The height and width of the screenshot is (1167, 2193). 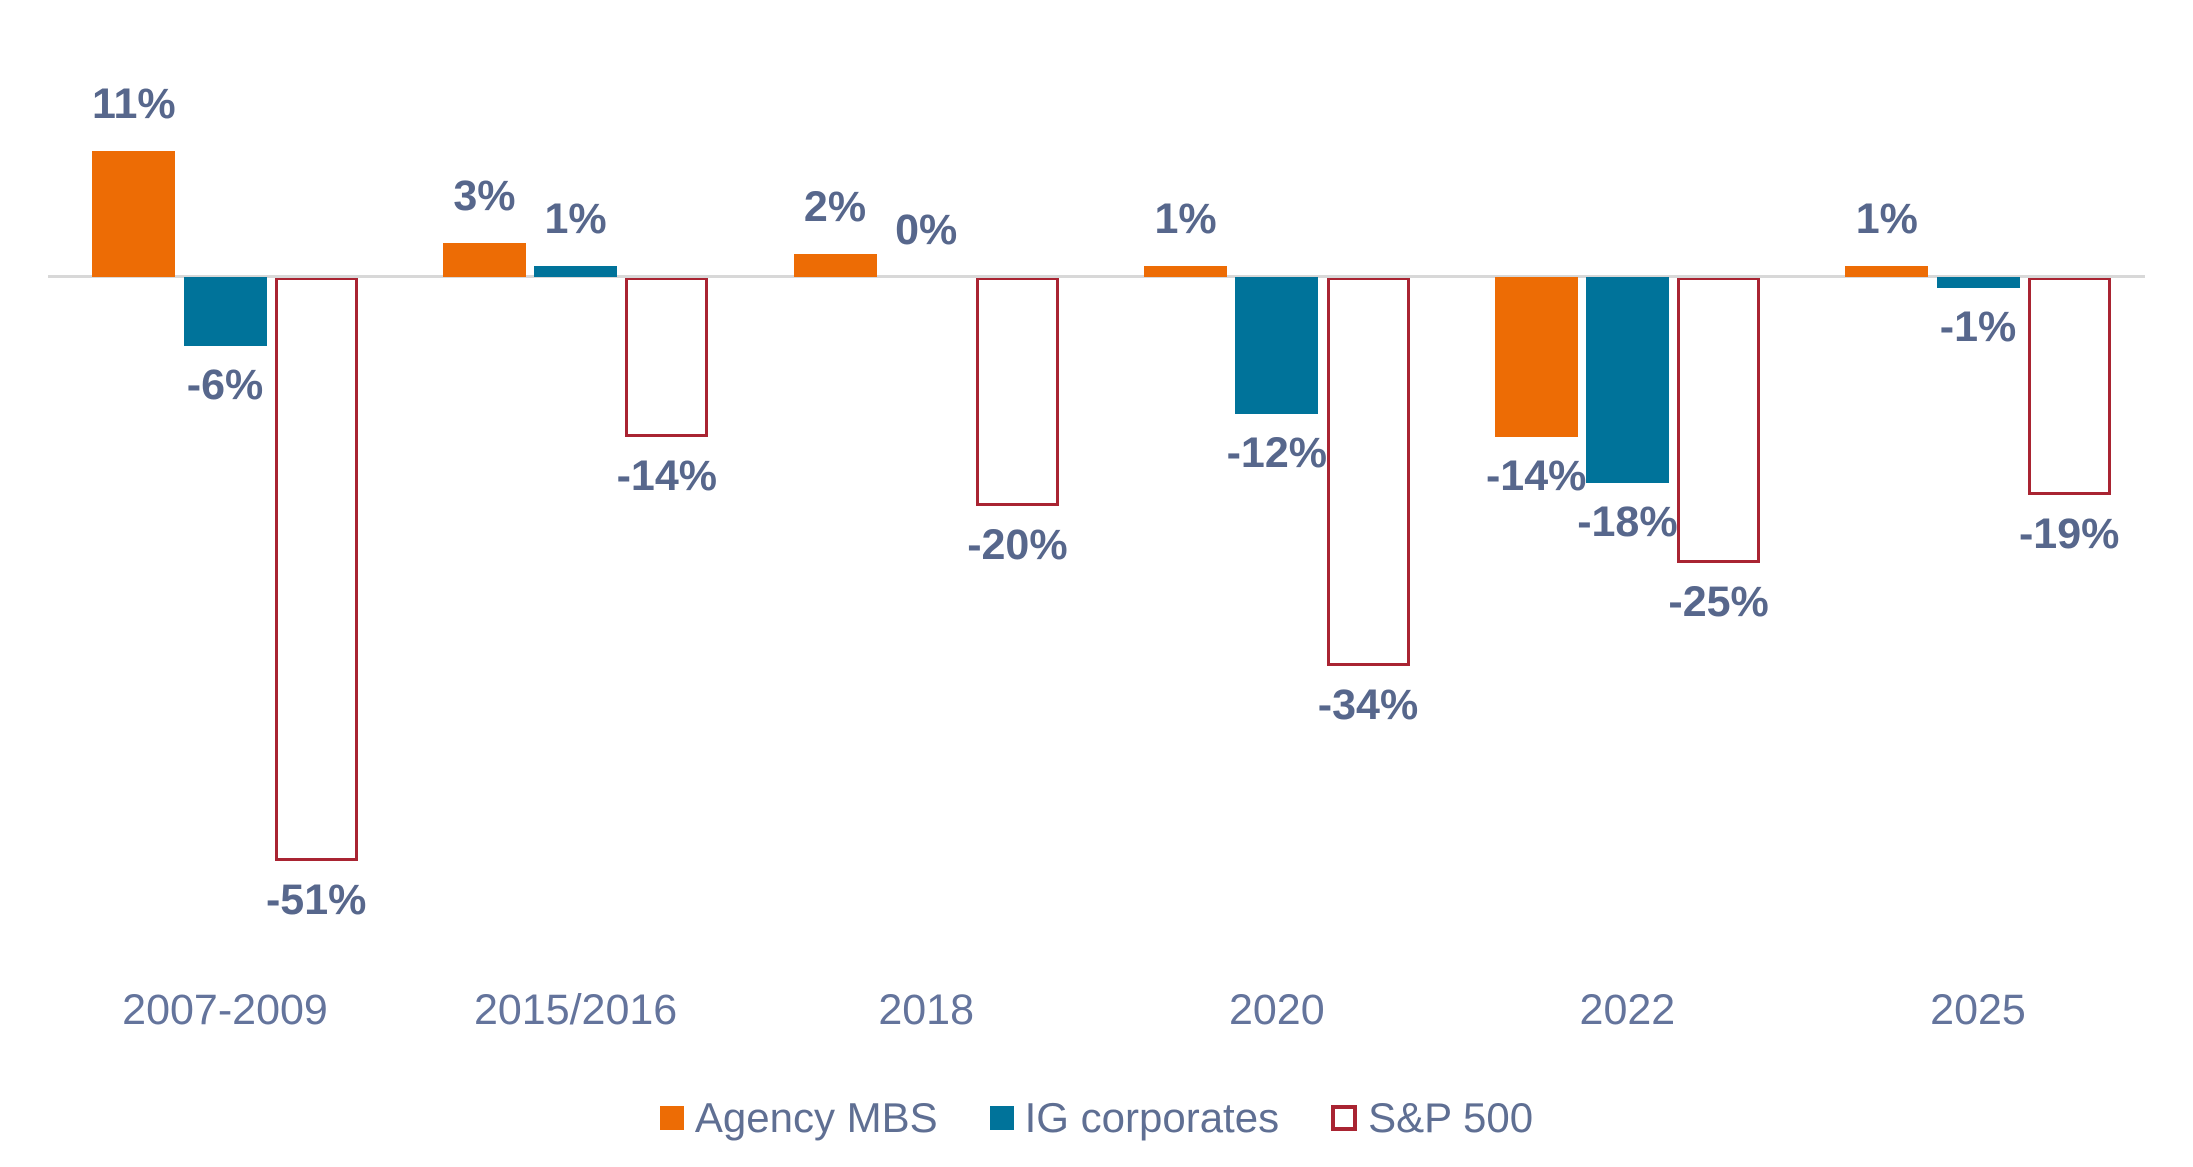 What do you see at coordinates (2069, 386) in the screenshot?
I see `bar-s-p-500-2025` at bounding box center [2069, 386].